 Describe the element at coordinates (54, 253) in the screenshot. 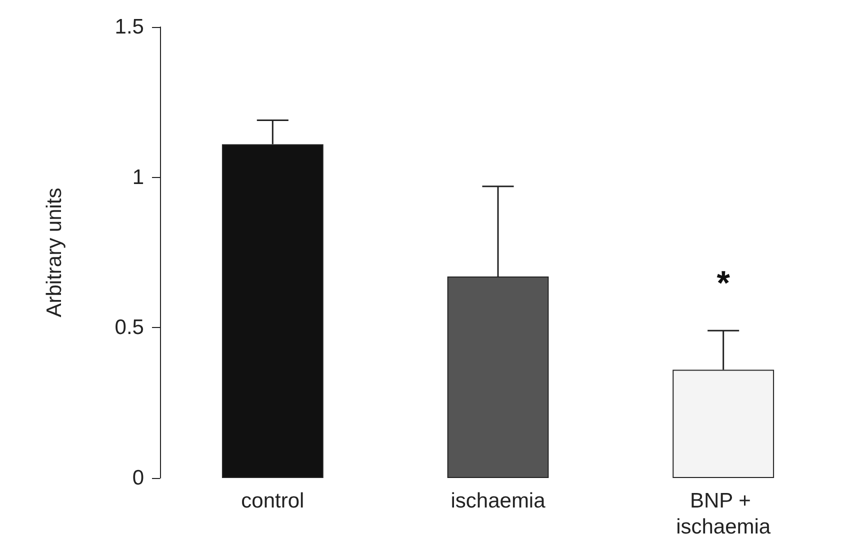

I see `y-axis-title: Arbitrary units` at that location.